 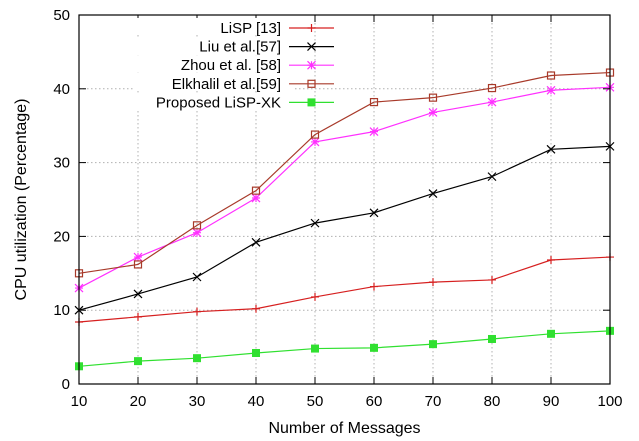 I want to click on legend-entry: Proposed LiSP-XK, so click(x=234, y=101).